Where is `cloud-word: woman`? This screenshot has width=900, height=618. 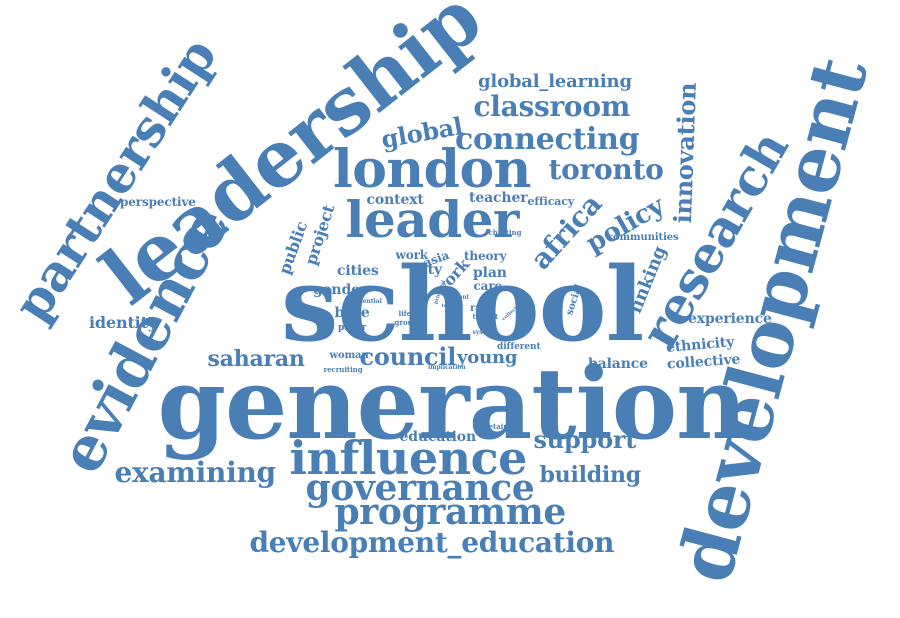
cloud-word: woman is located at coordinates (349, 355).